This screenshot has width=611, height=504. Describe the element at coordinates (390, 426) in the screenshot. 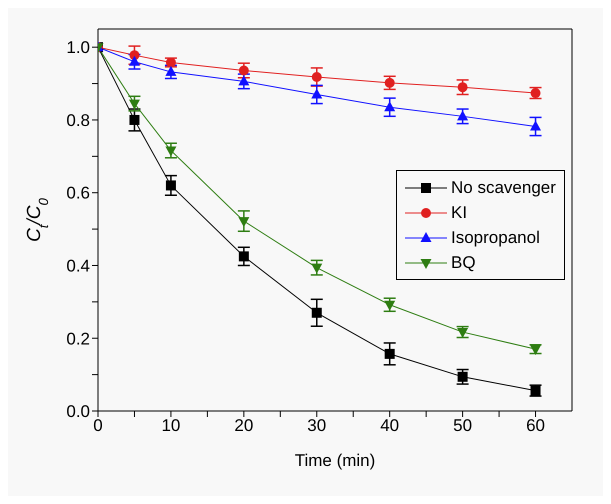

I see `x-tick-label: 40` at that location.